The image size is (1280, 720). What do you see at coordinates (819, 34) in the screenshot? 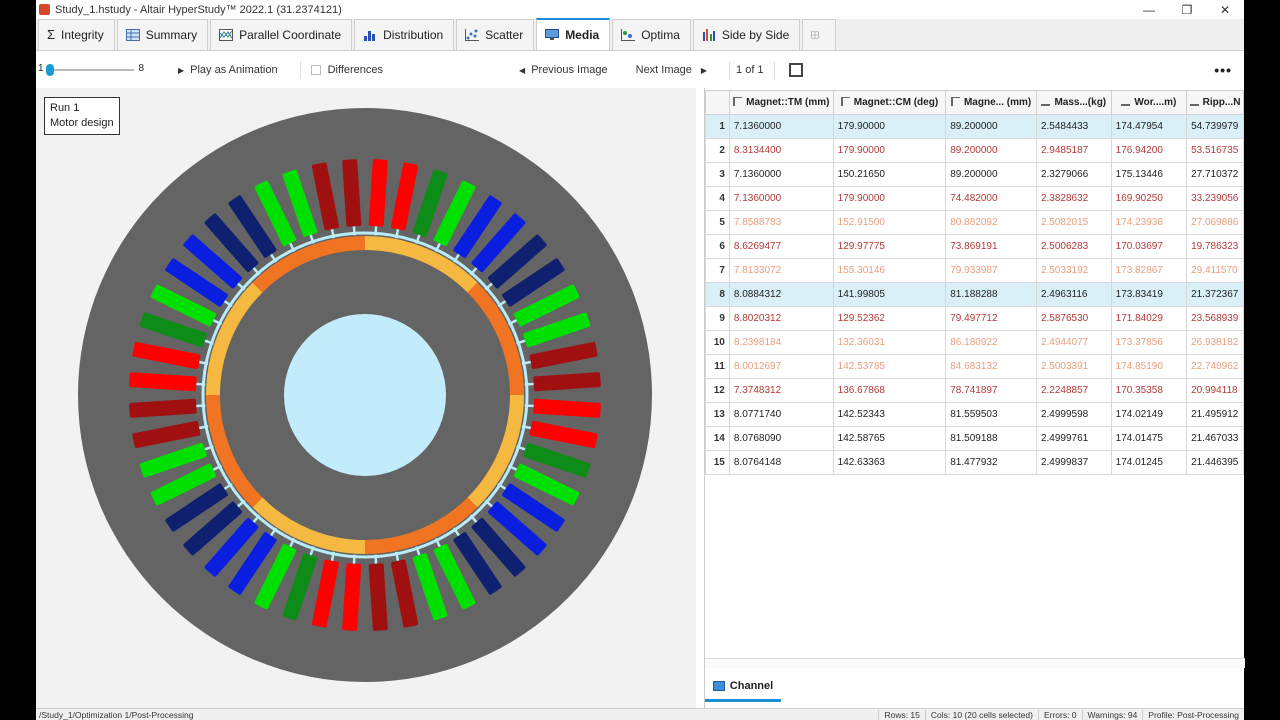
I see `tab-add` at bounding box center [819, 34].